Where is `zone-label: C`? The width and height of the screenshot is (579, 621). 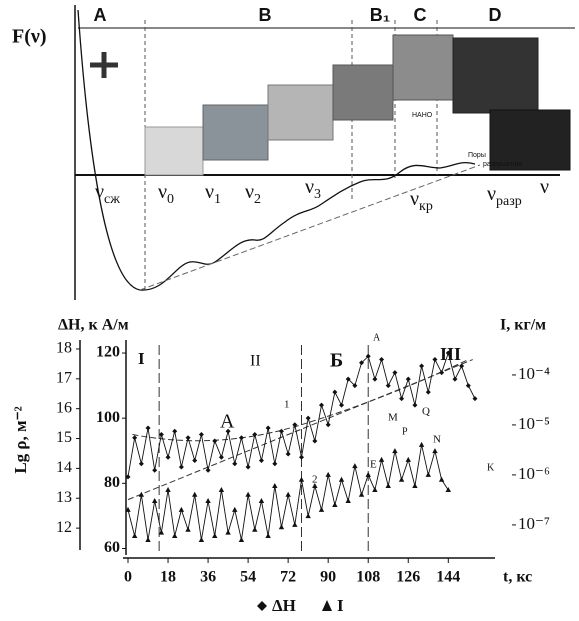 zone-label: C is located at coordinates (420, 15).